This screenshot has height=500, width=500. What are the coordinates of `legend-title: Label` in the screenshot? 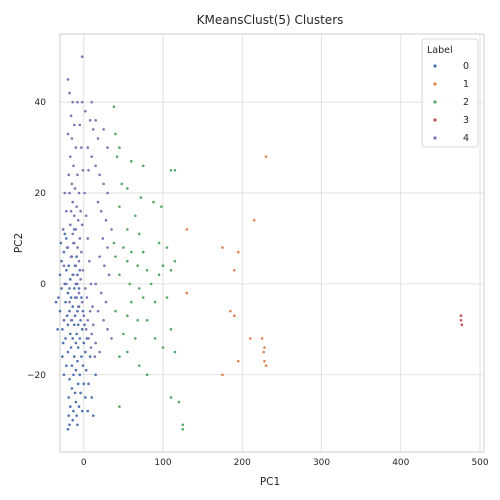 It's located at (440, 50).